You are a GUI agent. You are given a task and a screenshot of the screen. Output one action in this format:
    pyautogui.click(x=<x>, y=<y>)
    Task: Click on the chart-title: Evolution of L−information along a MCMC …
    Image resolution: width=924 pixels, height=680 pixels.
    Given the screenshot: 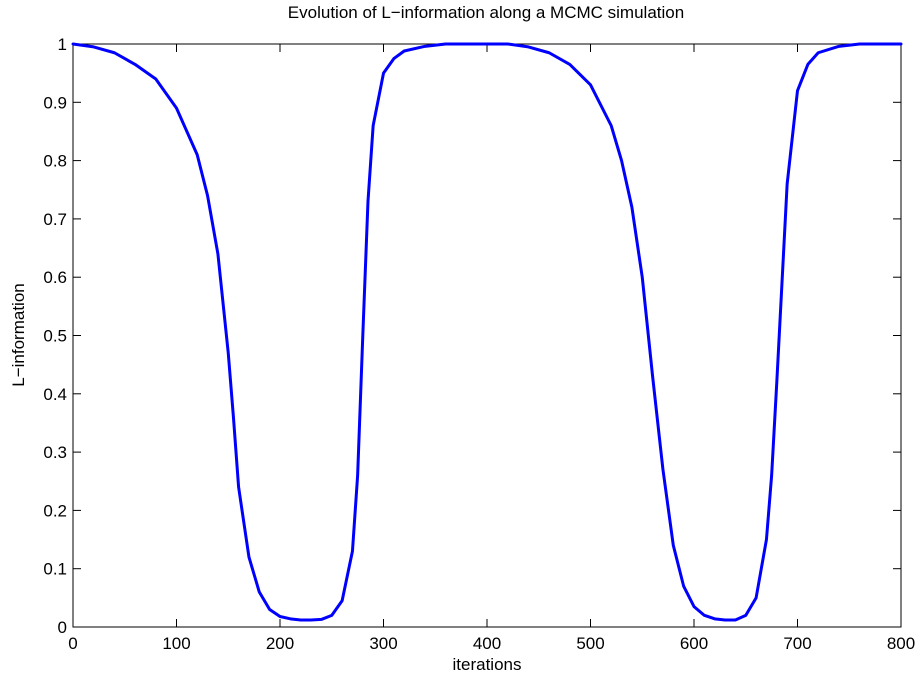 What is the action you would take?
    pyautogui.click(x=486, y=12)
    